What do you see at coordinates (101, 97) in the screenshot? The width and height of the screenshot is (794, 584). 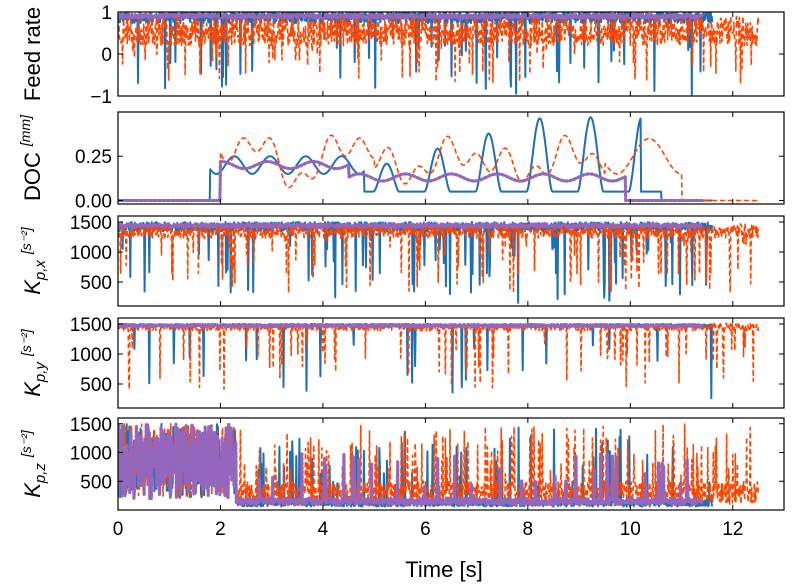 I see `y-tick-label: −1` at bounding box center [101, 97].